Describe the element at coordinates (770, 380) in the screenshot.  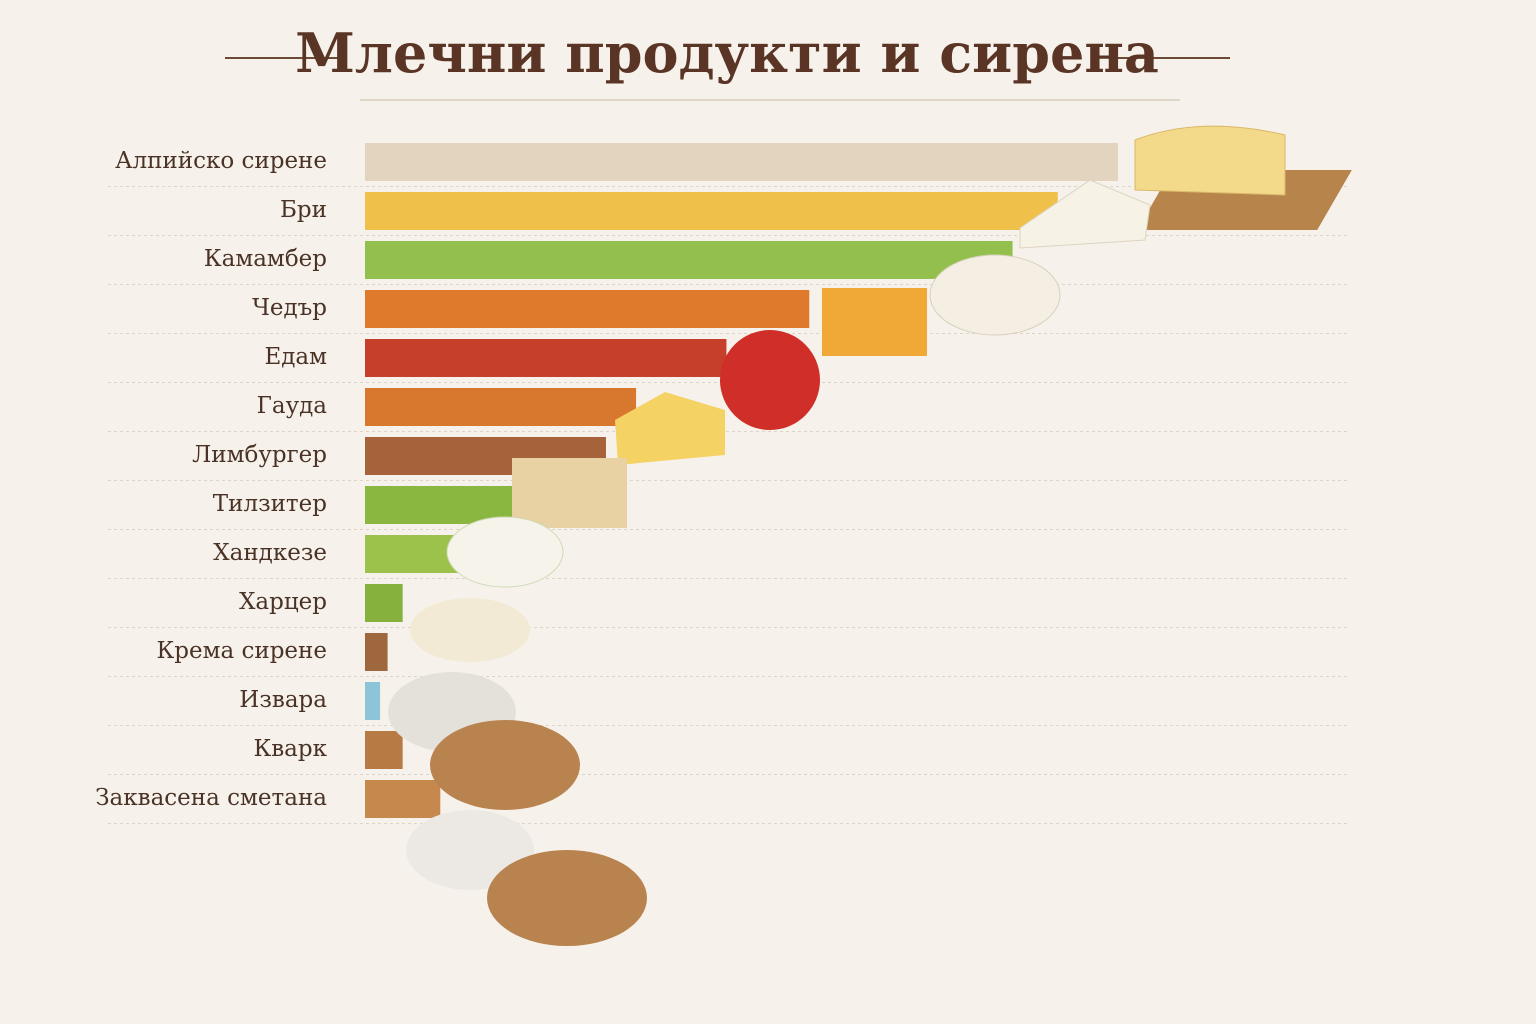
I see `edam` at that location.